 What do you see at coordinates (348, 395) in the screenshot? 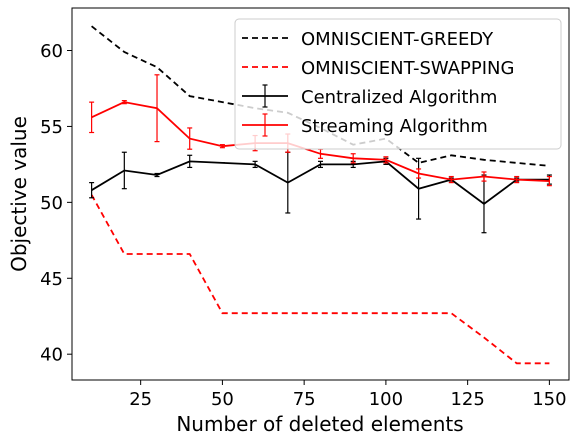
I see `x-axis: 25 50 75 100 125 150` at bounding box center [348, 395].